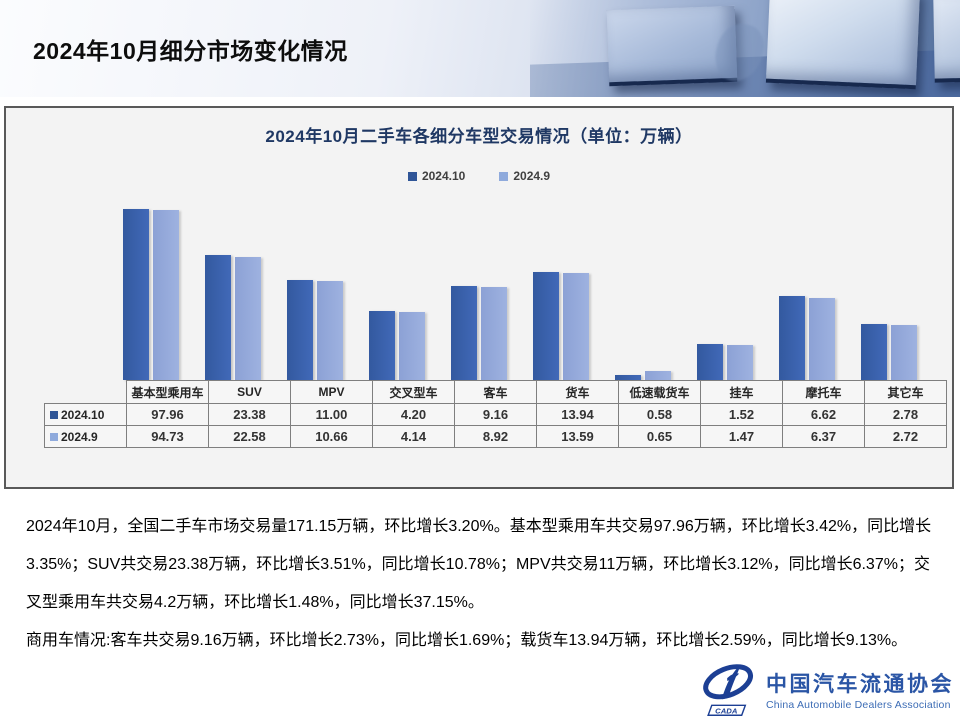 The image size is (960, 720). What do you see at coordinates (823, 392) in the screenshot?
I see `table-header-摩托车: 摩托车` at bounding box center [823, 392].